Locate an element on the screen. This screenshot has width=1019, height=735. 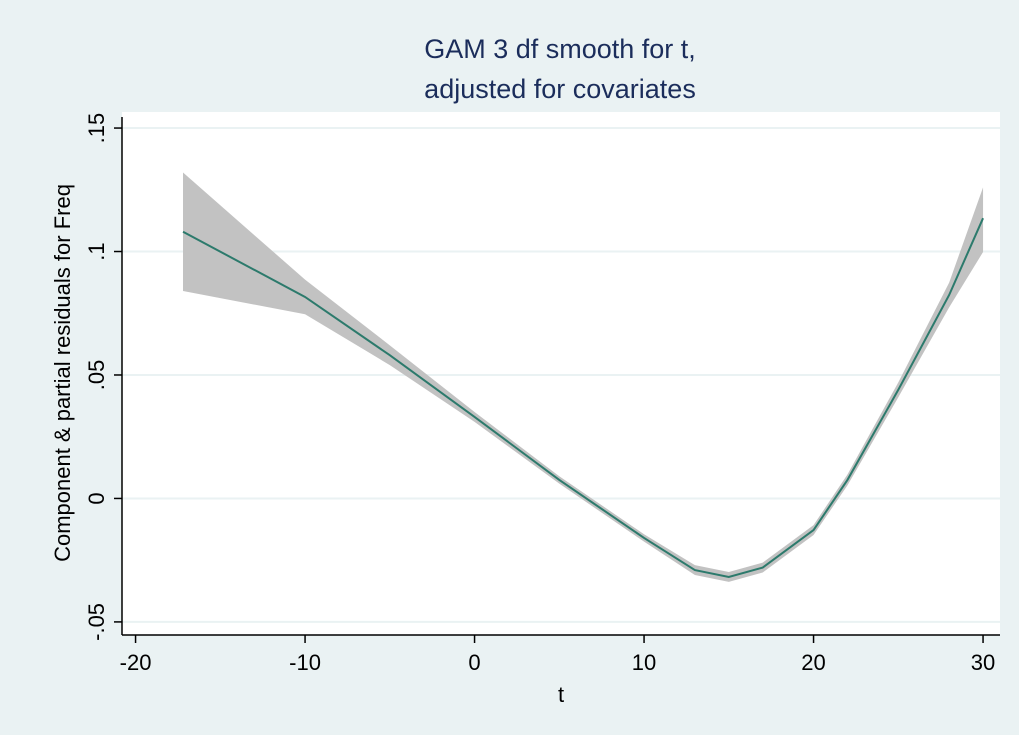
y-tick-label: .1 is located at coordinates (96, 251).